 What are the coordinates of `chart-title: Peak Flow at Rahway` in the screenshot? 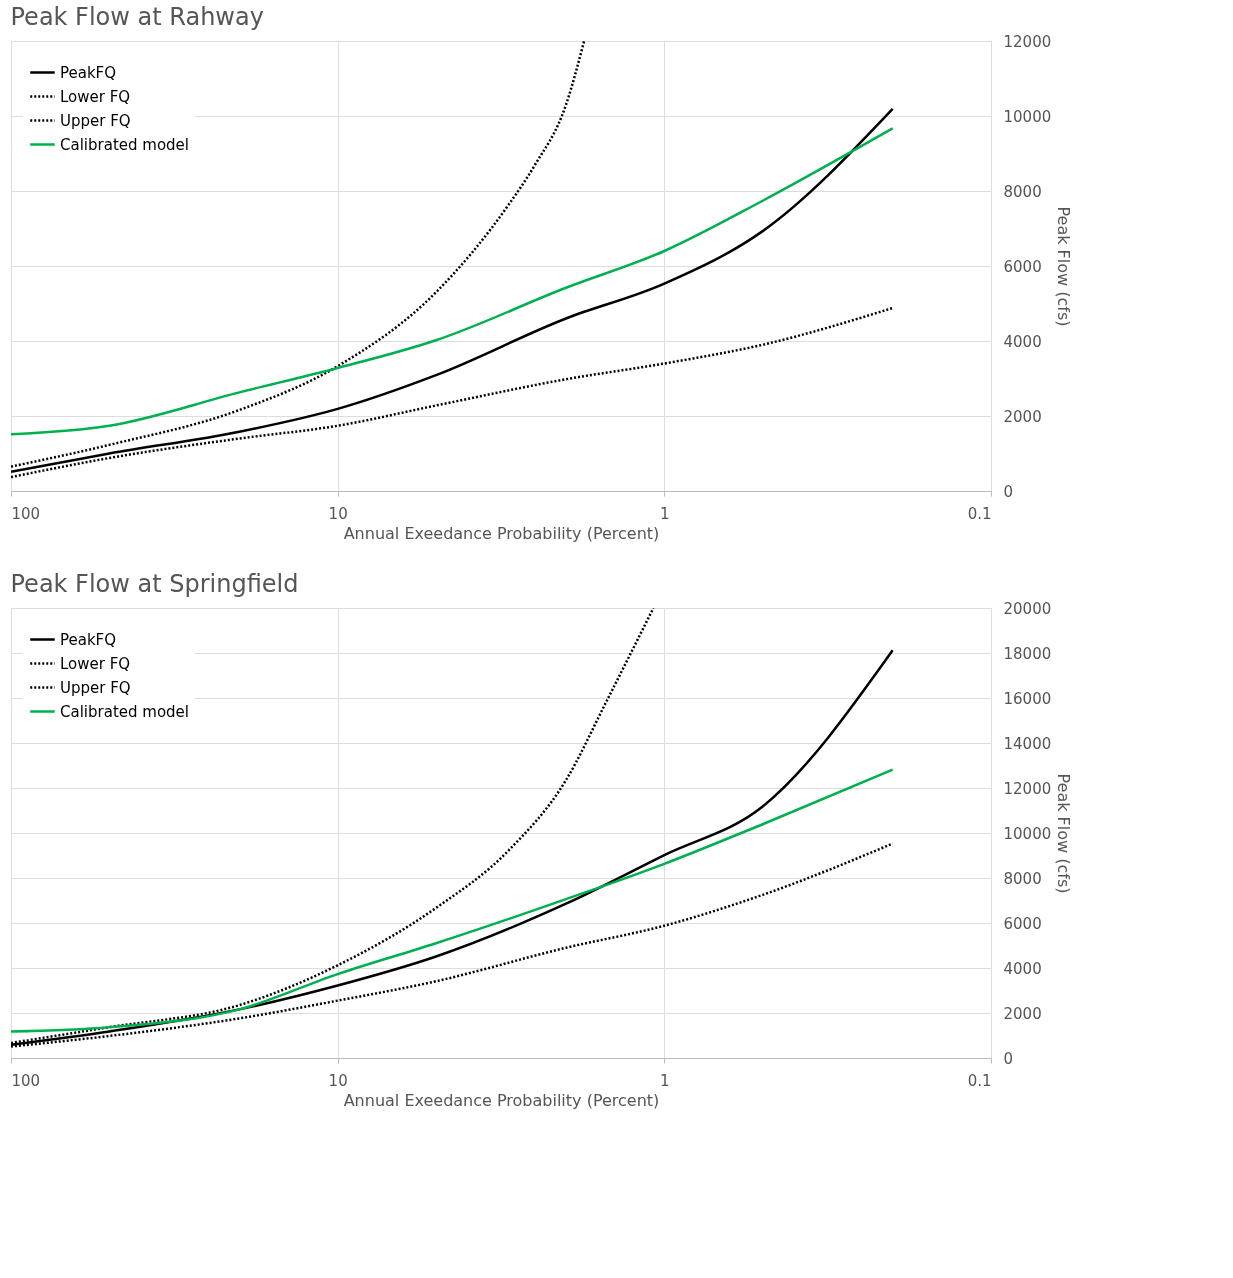 It's located at (137, 17).